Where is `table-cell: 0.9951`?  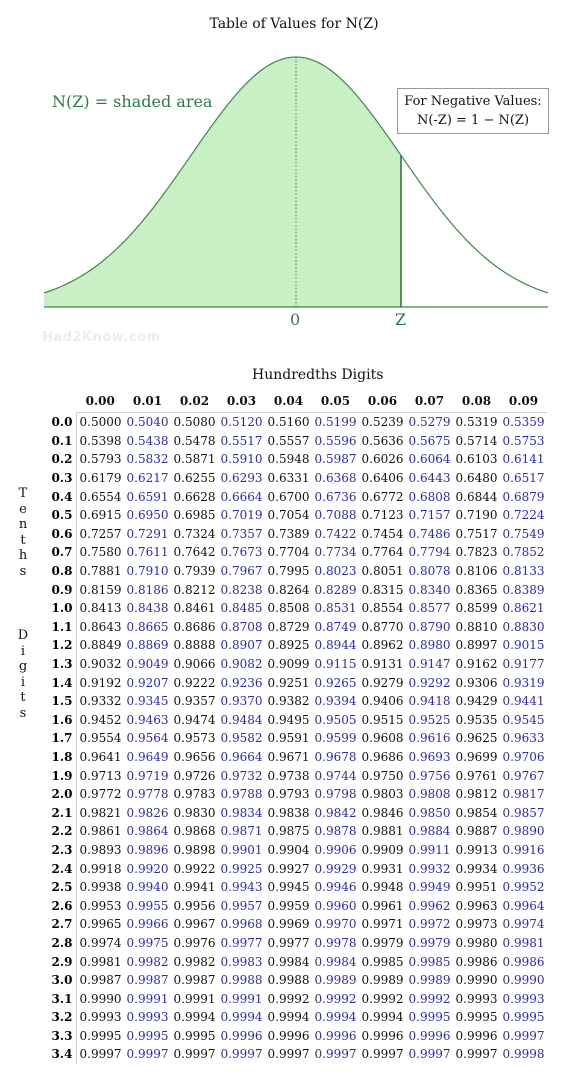 table-cell: 0.9951 is located at coordinates (476, 887).